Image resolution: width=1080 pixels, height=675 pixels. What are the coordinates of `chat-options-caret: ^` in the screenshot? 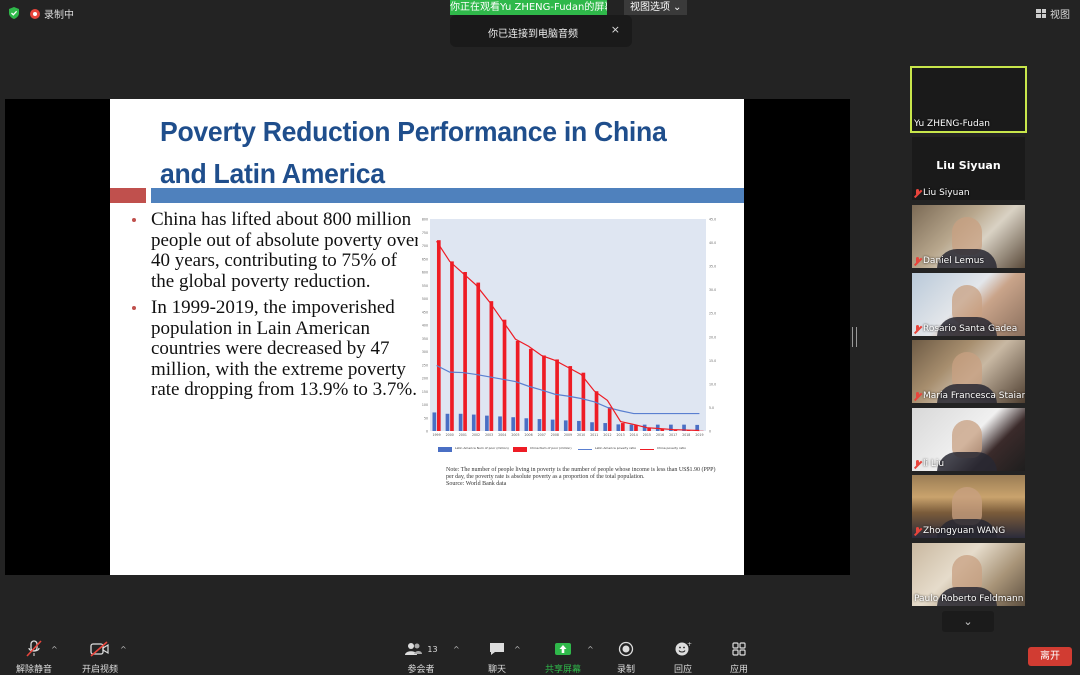 It's located at (517, 649).